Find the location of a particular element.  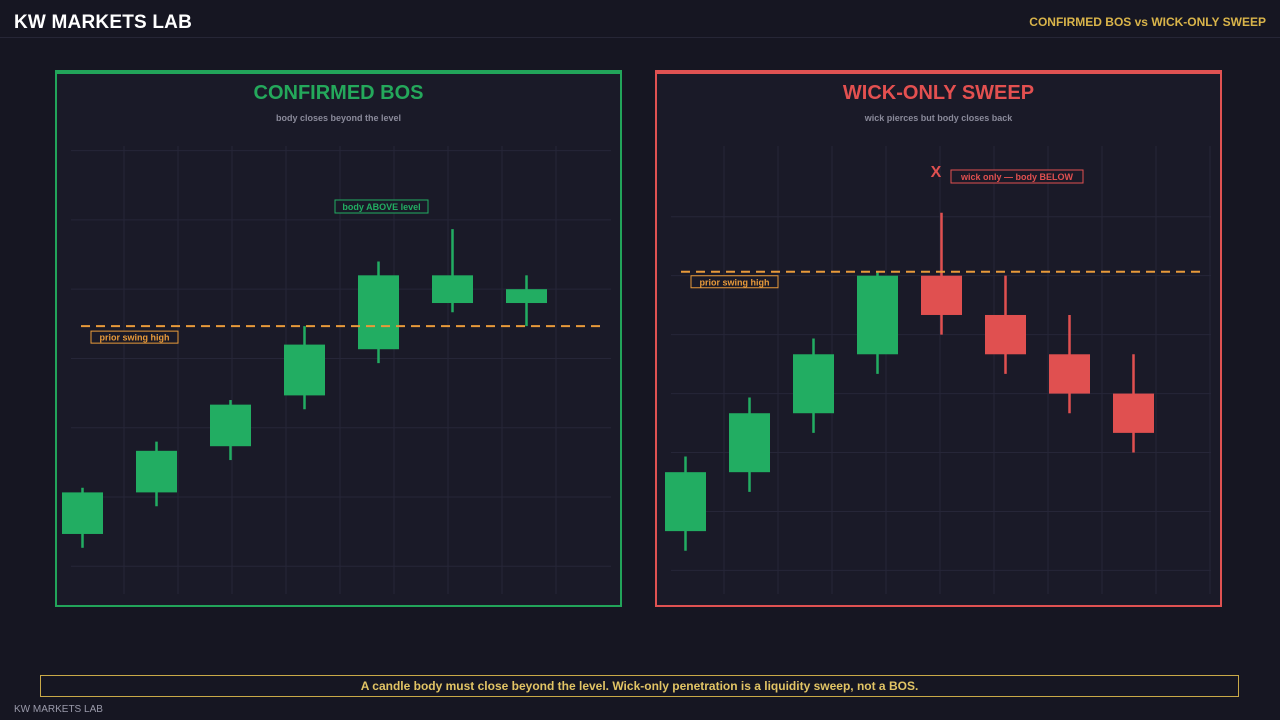

annotation-wick-only: wick only — body BELOW is located at coordinates (1017, 177).